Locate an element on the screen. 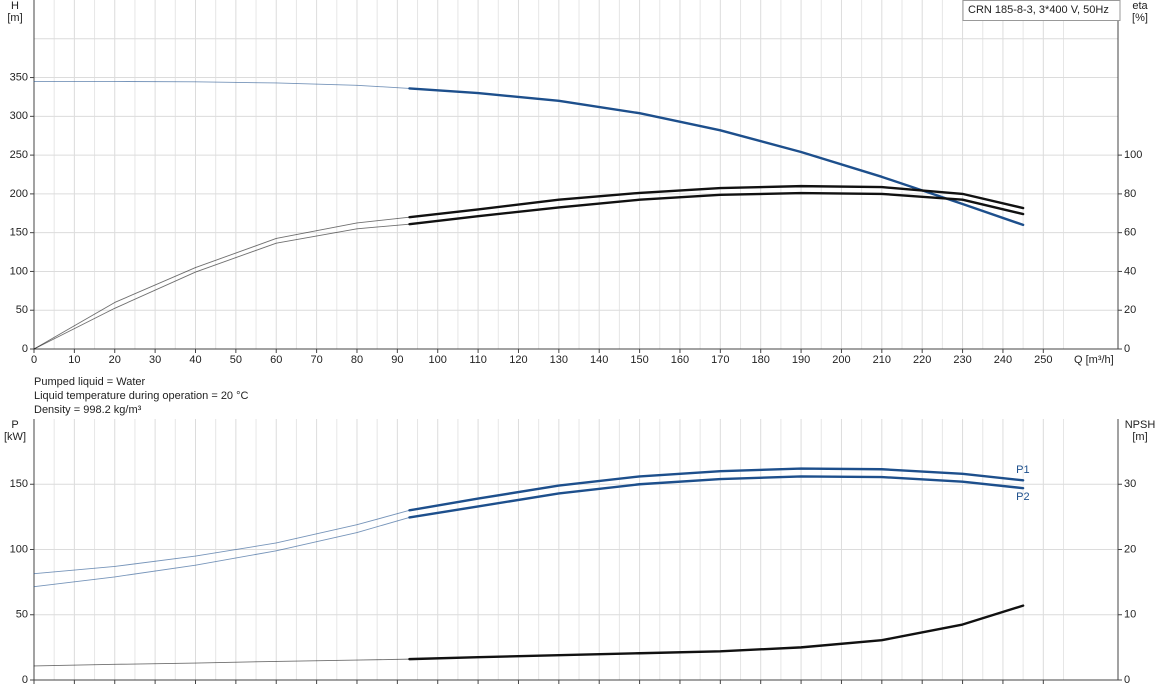  annotation: Density = 998.2 kg/m³ is located at coordinates (88, 410).